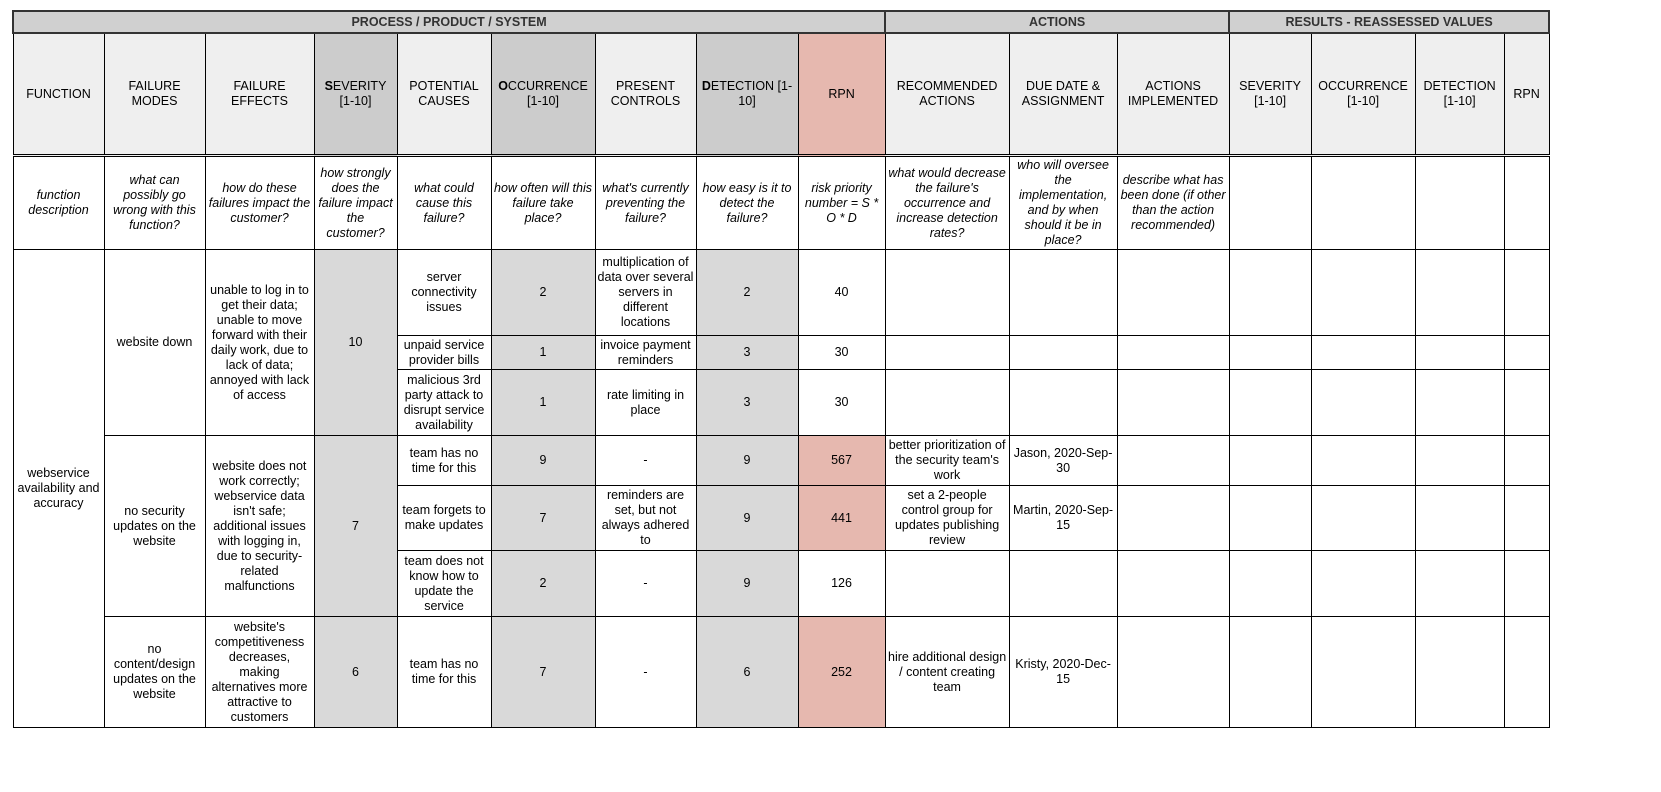  I want to click on rpn-cell: 441, so click(841, 518).